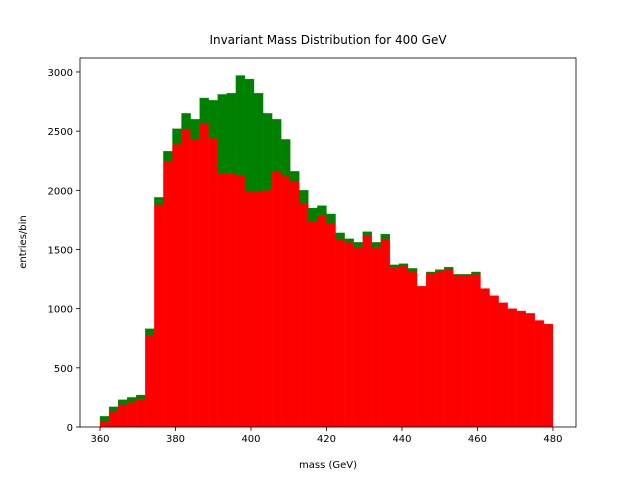 The image size is (640, 480). Describe the element at coordinates (326, 439) in the screenshot. I see `x-tick-label: 420` at that location.